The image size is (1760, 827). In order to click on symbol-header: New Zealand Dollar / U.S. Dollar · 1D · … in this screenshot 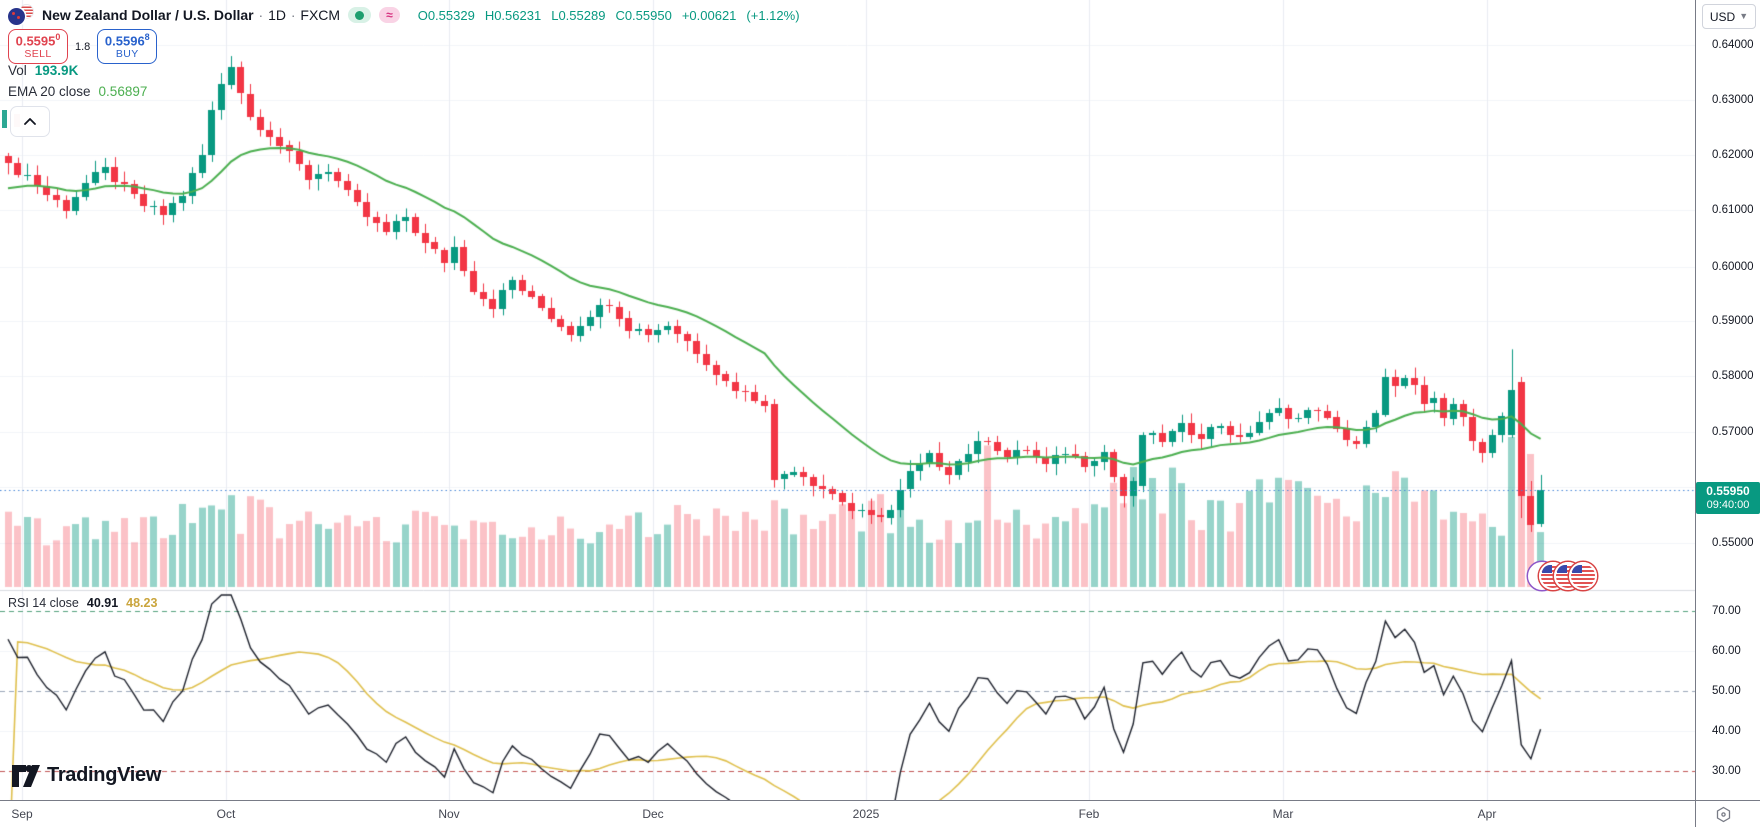, I will do `click(404, 15)`.